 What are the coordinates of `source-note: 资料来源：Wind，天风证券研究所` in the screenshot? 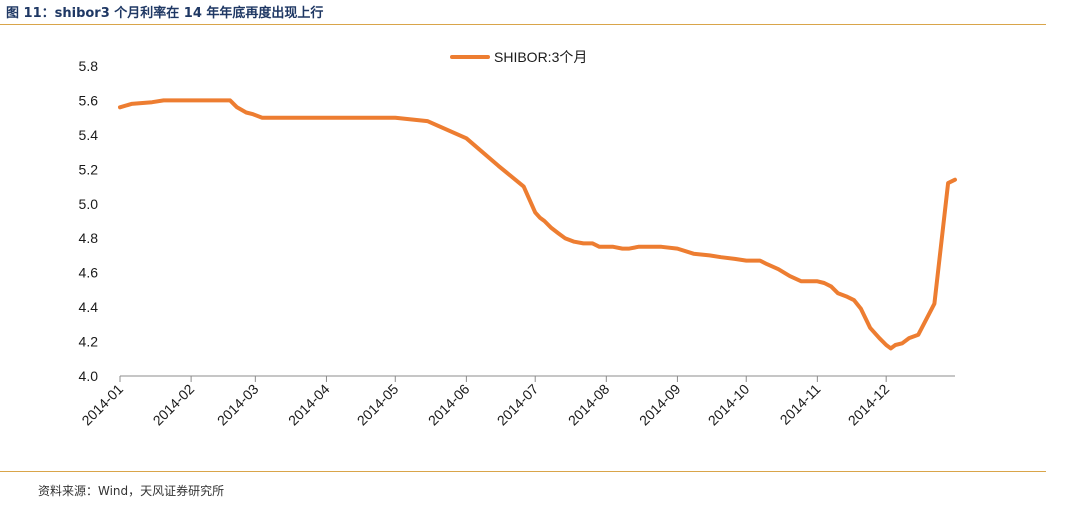 It's located at (131, 491).